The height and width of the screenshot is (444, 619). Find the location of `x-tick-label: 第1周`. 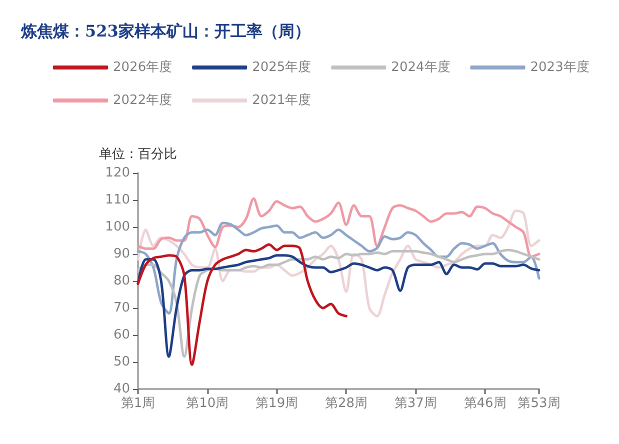

x-tick-label: 第1周 is located at coordinates (138, 403).